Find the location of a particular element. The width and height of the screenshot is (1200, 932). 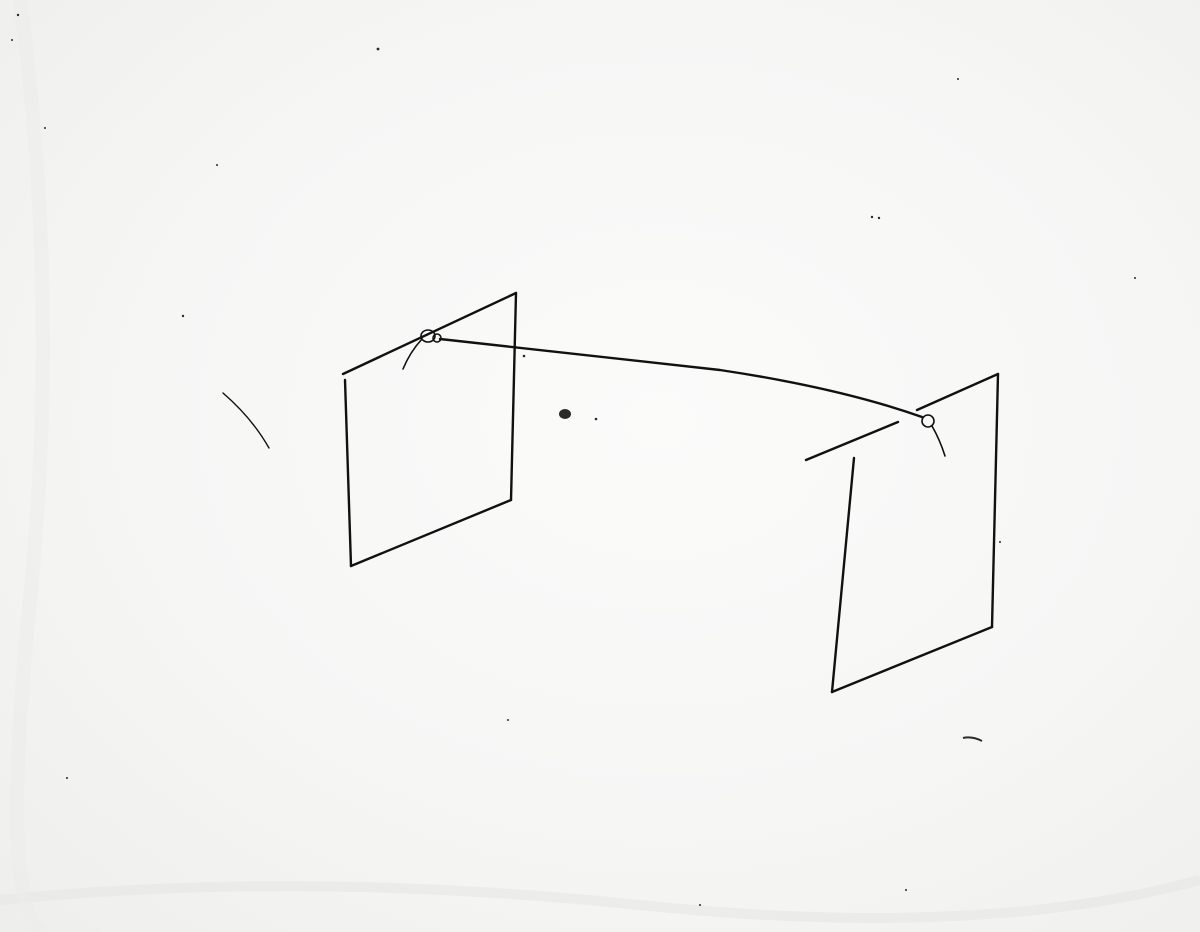

right-panel-right-edge is located at coordinates (995, 500).